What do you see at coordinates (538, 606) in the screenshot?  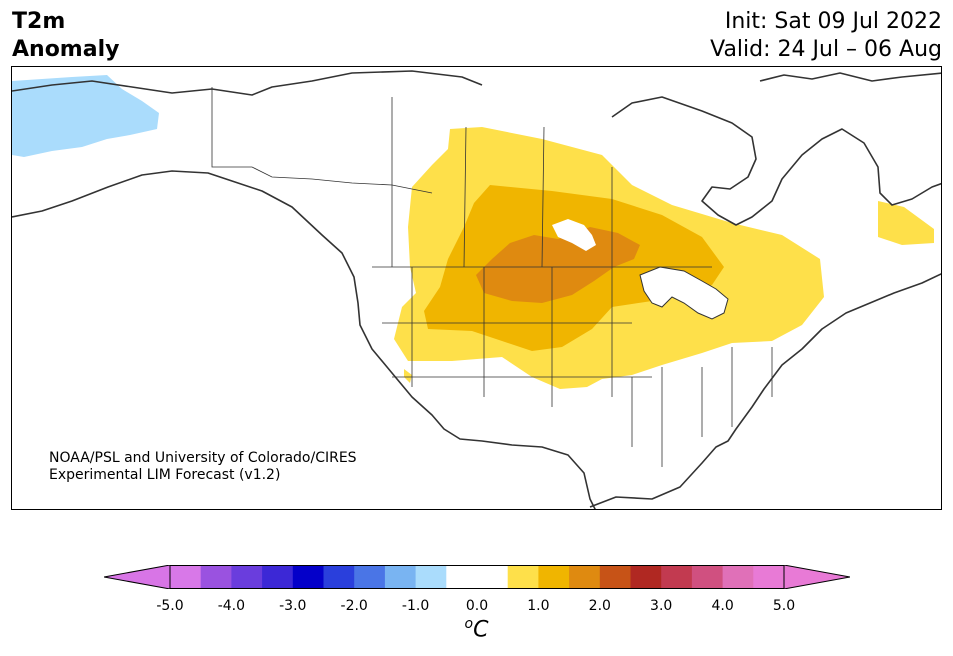 I see `colorbar-tick-label: 1.0` at bounding box center [538, 606].